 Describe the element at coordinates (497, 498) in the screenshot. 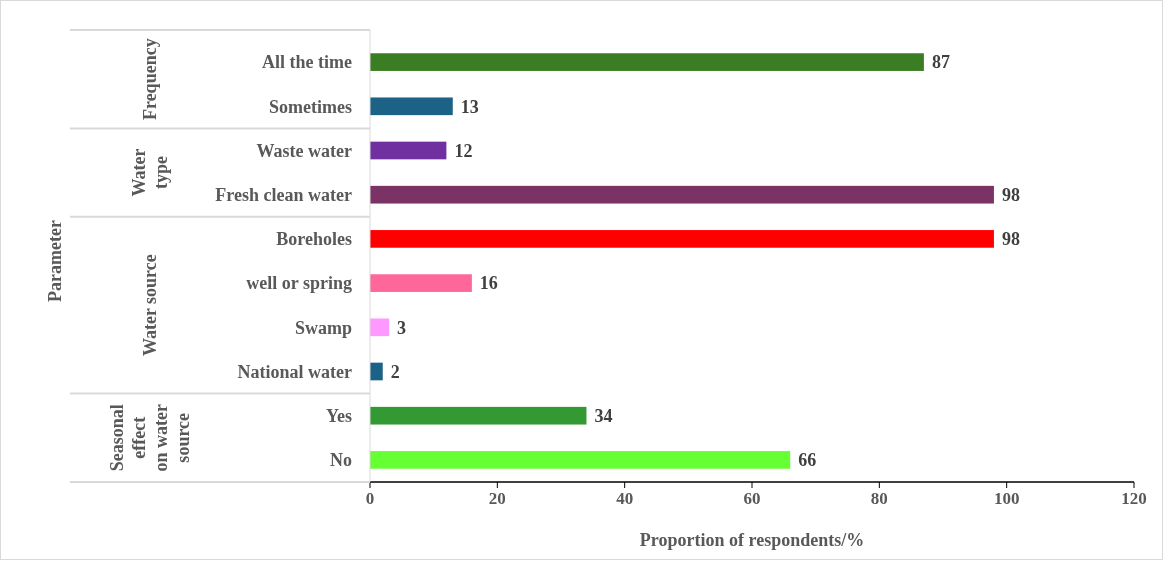

I see `x-tick-label: 20` at that location.